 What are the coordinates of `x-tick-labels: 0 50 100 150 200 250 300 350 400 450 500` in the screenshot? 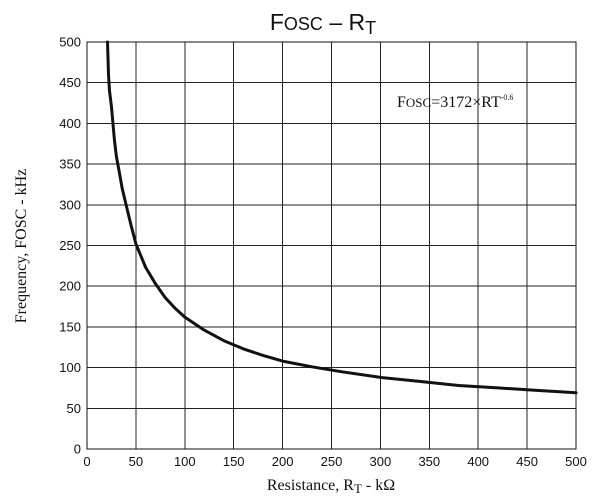 It's located at (334, 461).